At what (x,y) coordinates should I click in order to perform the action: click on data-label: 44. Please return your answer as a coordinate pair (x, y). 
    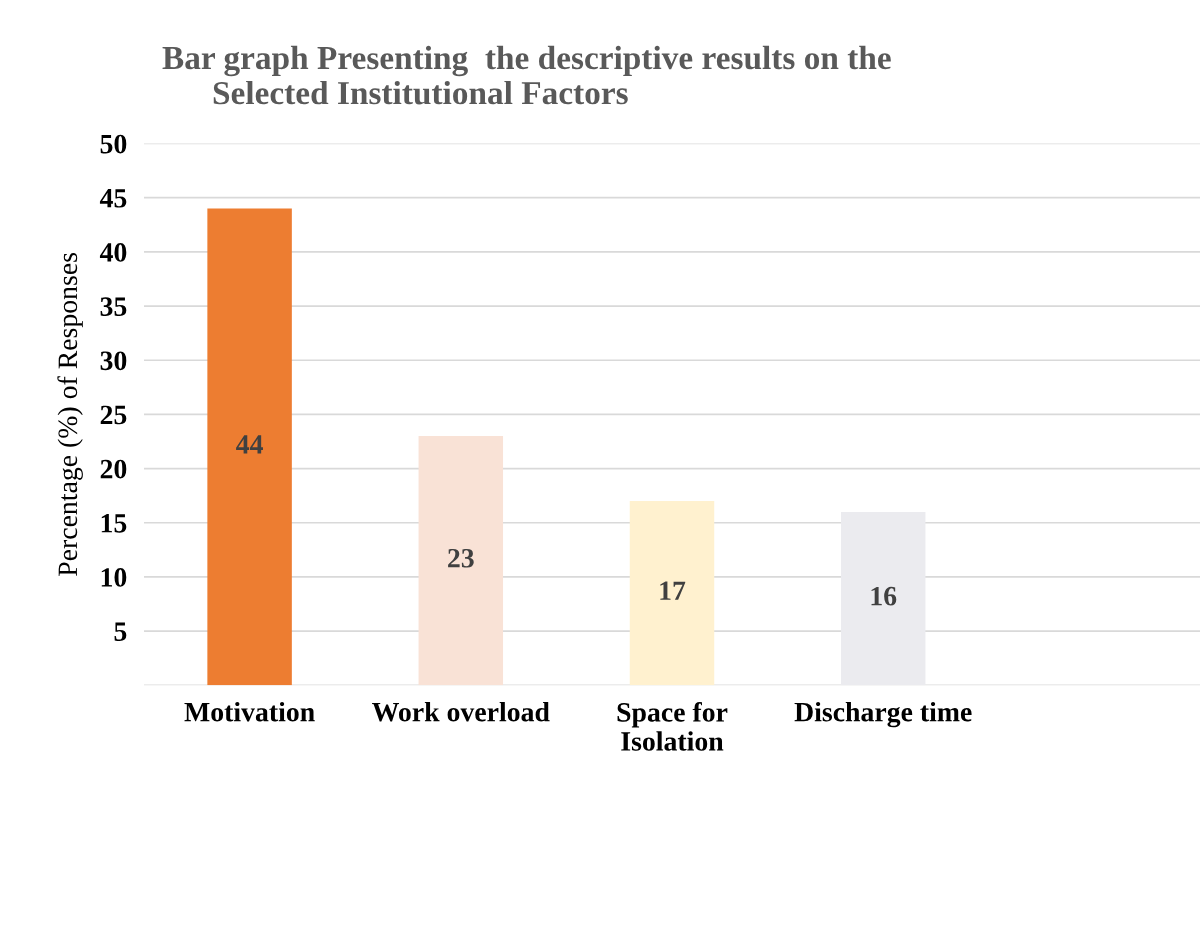
    Looking at the image, I should click on (249, 444).